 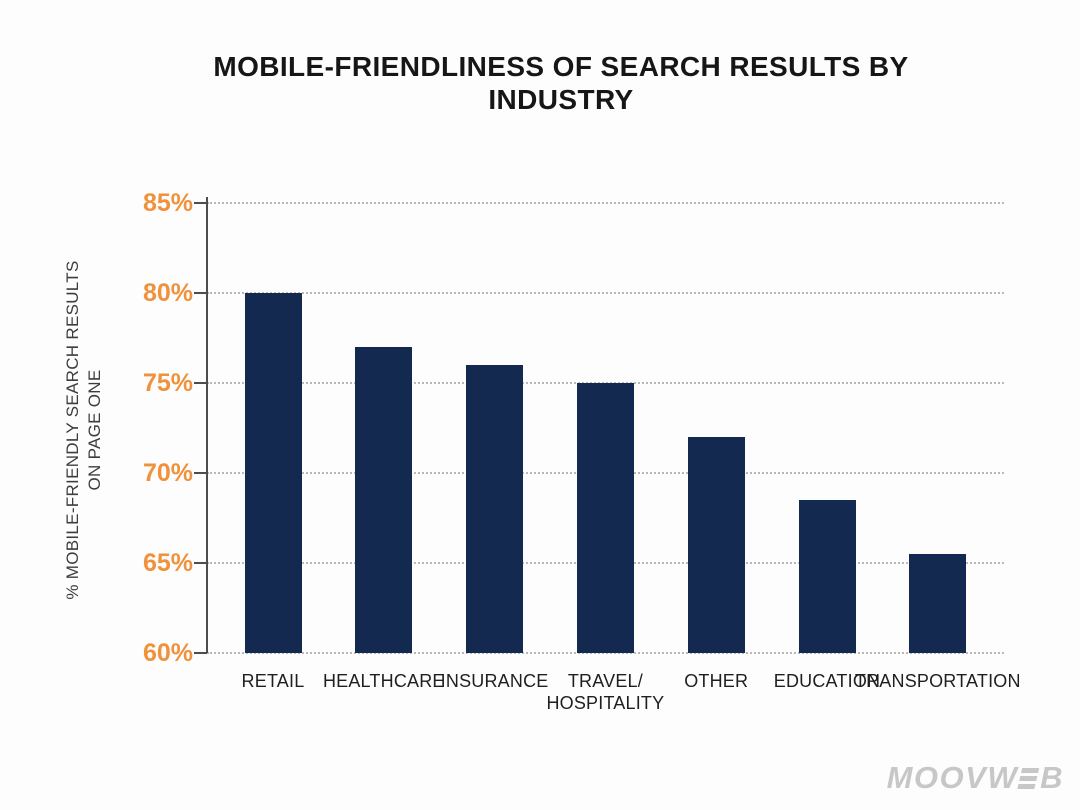 What do you see at coordinates (605, 518) in the screenshot?
I see `bar-travel-hospitality` at bounding box center [605, 518].